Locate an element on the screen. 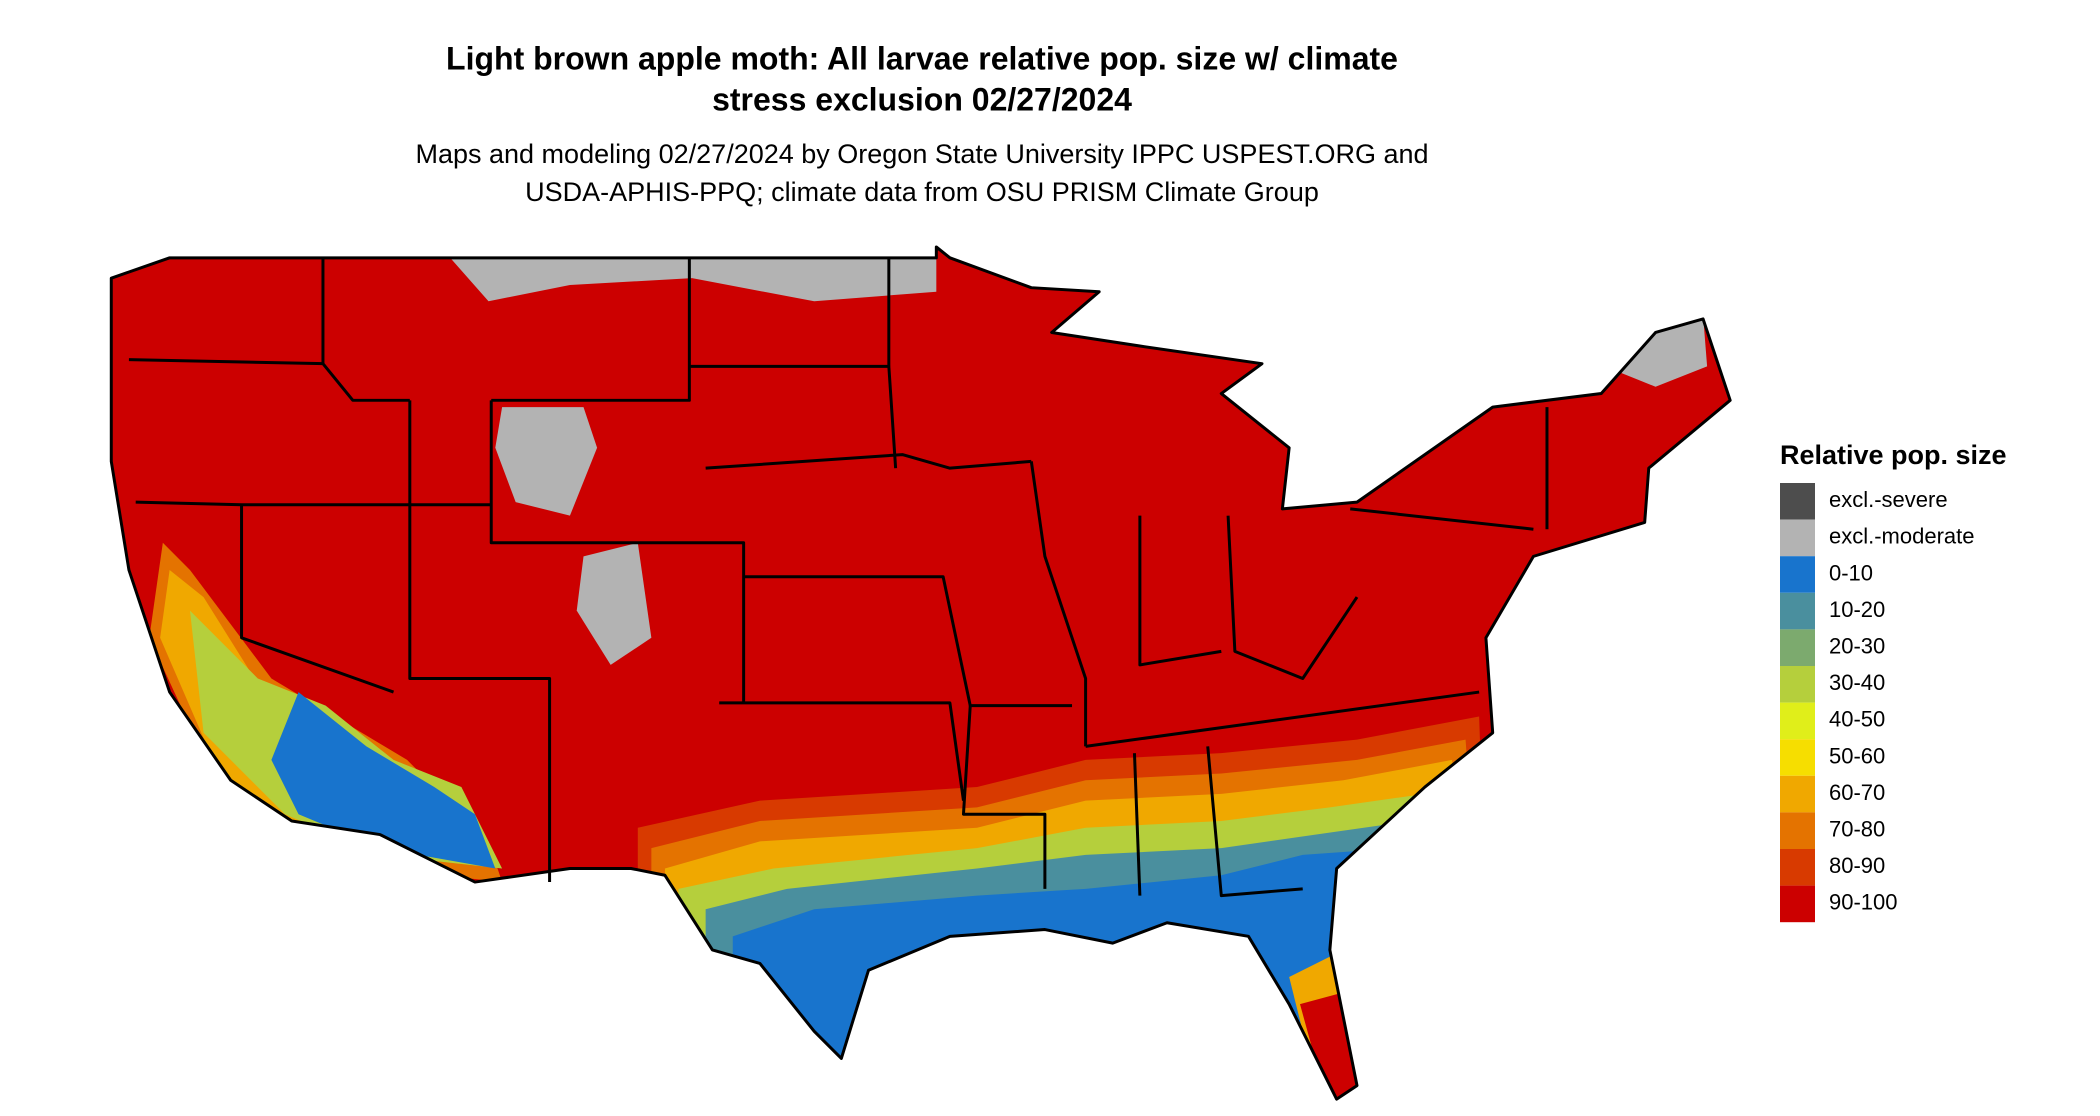 This screenshot has height=1116, width=2100. legend-label: 20-30 is located at coordinates (1857, 646).